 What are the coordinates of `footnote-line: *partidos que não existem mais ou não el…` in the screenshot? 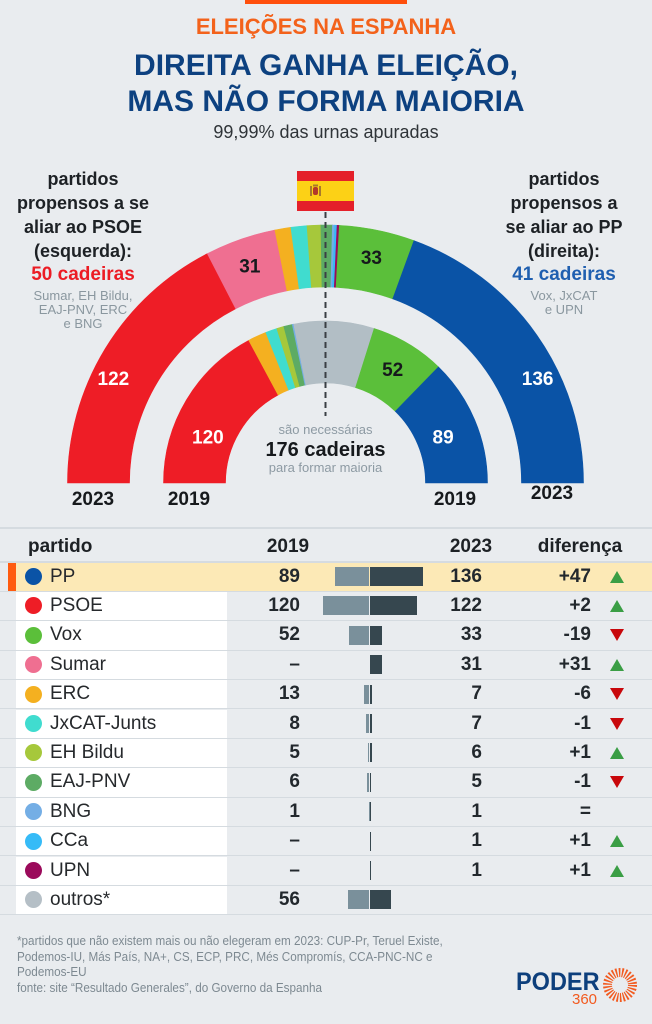 It's located at (230, 940).